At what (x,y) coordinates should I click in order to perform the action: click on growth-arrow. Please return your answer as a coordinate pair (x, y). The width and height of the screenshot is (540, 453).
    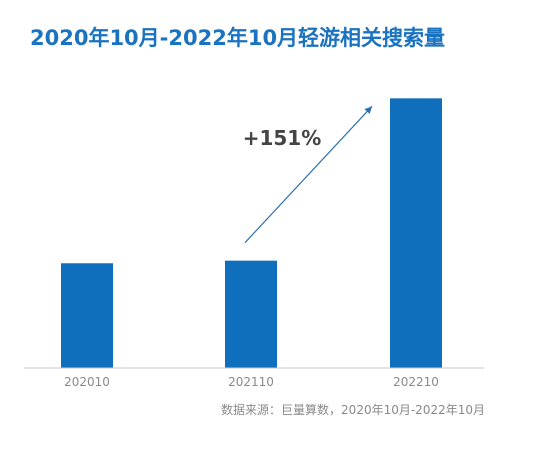
    Looking at the image, I should click on (308, 174).